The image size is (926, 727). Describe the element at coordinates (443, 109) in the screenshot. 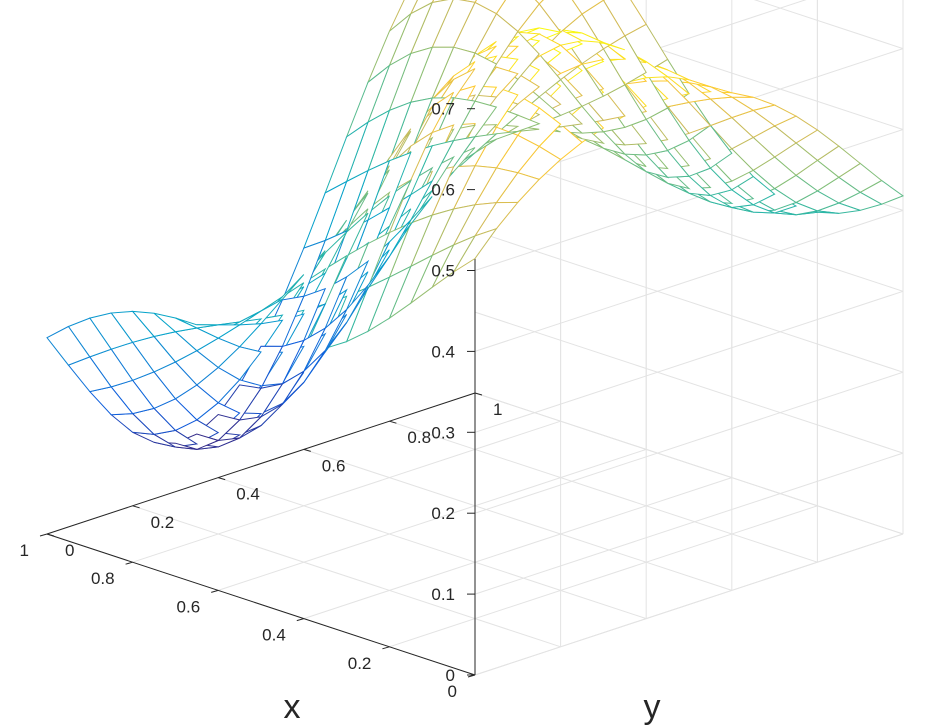

I see `z-tick-label: 0.7` at that location.